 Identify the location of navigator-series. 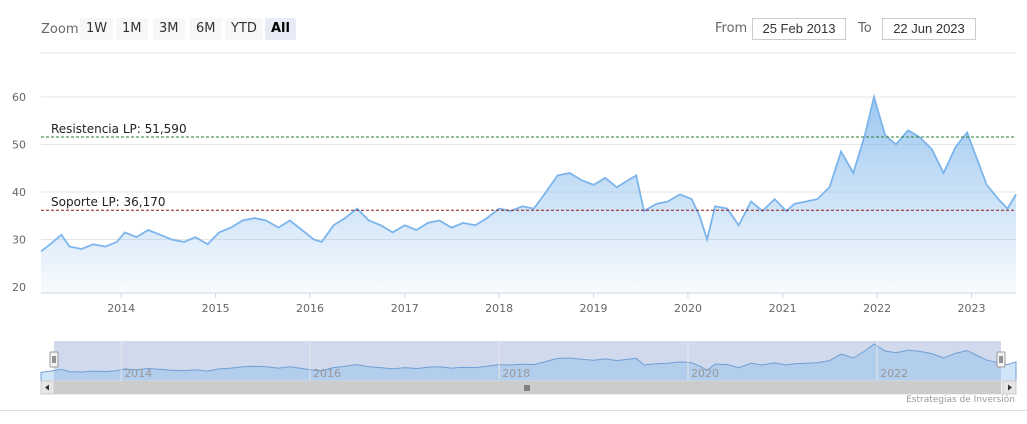
(528, 362).